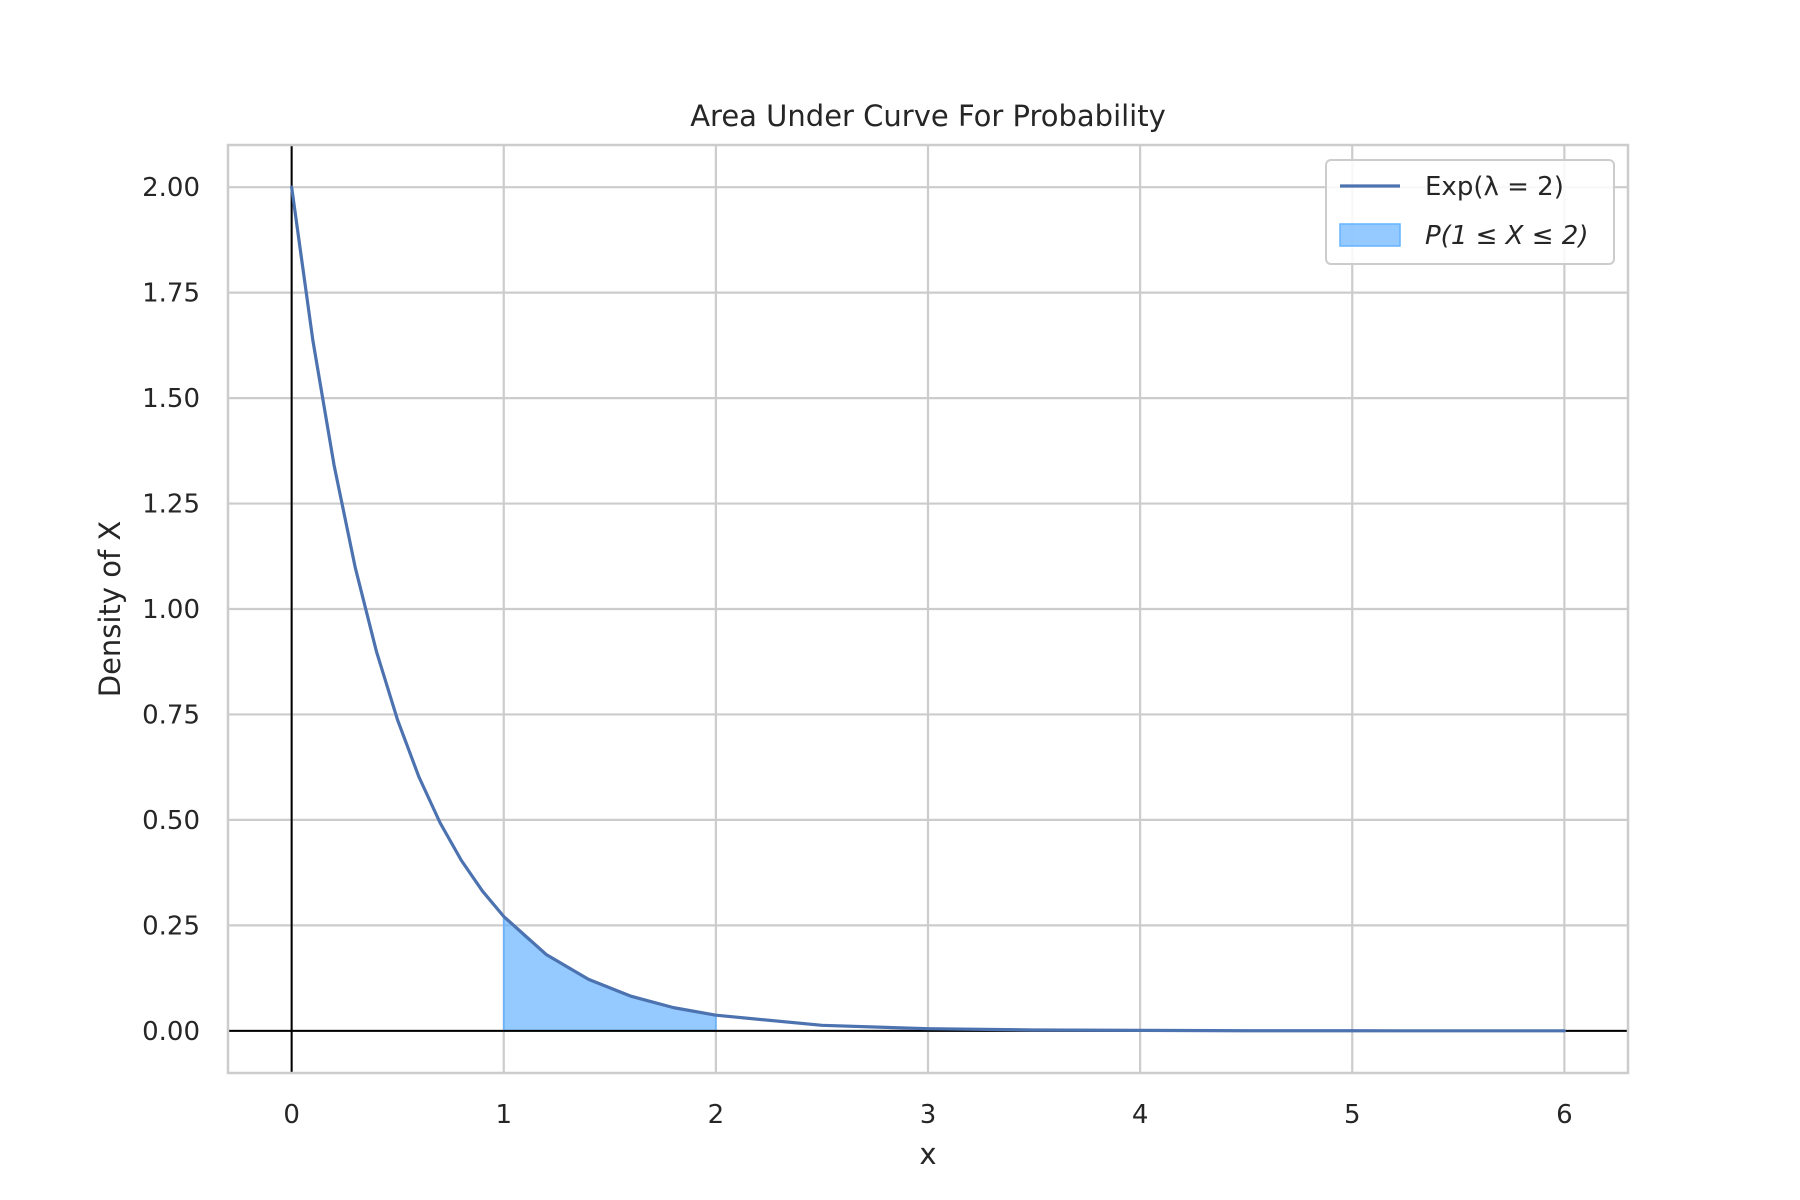 Image resolution: width=1800 pixels, height=1200 pixels. What do you see at coordinates (171, 188) in the screenshot?
I see `y-tick-label: 2.00` at bounding box center [171, 188].